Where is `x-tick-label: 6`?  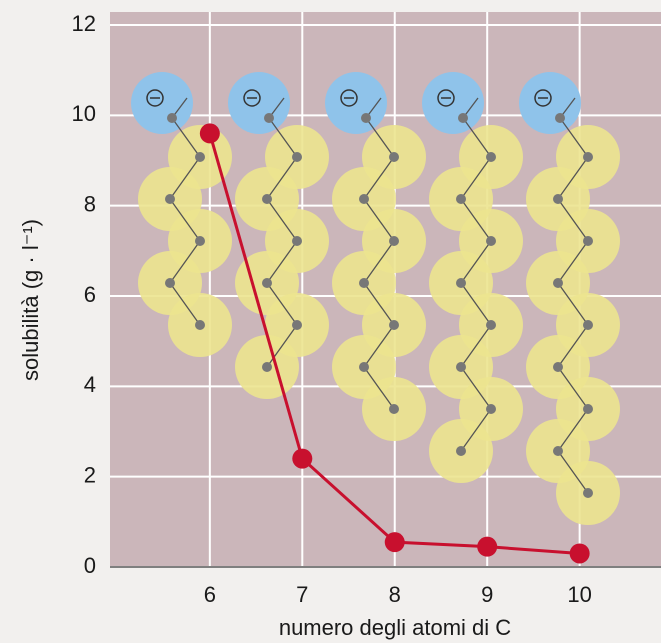
x-tick-label: 6 is located at coordinates (210, 594).